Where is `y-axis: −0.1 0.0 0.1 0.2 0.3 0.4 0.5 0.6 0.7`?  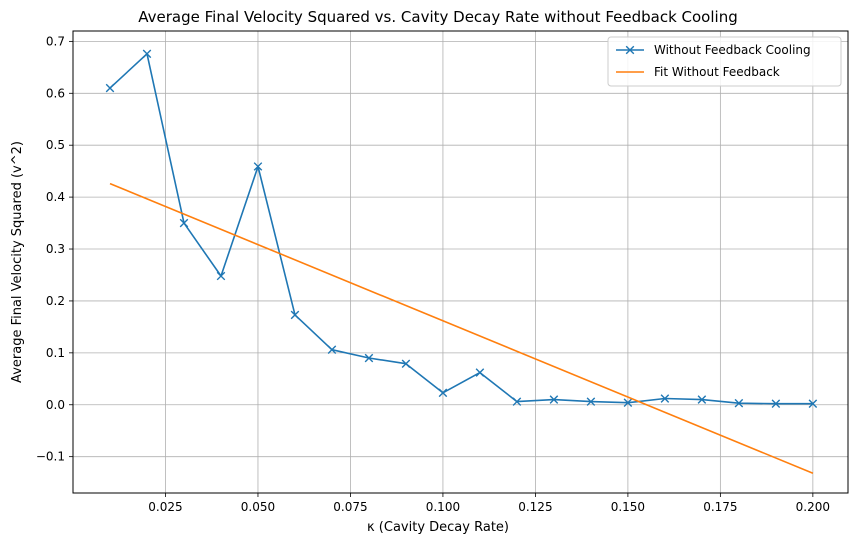 y-axis: −0.1 0.0 0.1 0.2 0.3 0.4 0.5 0.6 0.7 is located at coordinates (54, 249).